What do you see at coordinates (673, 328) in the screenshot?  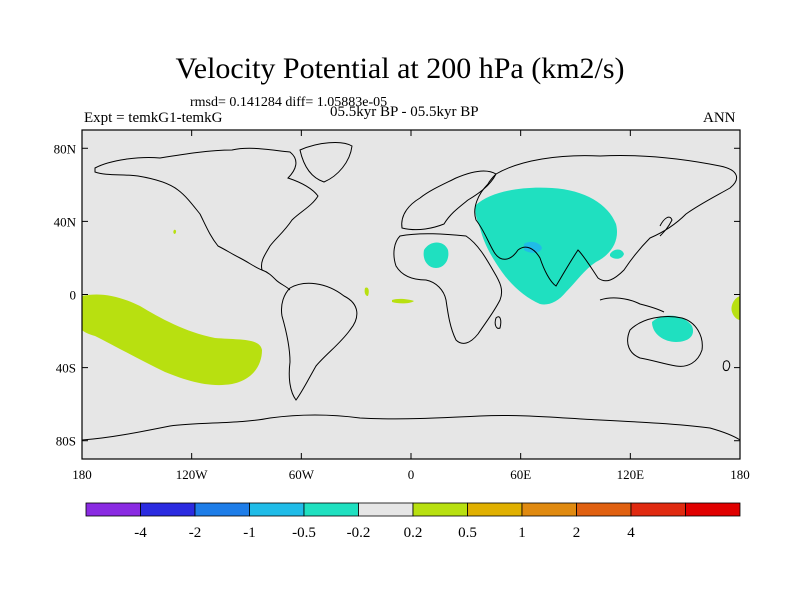 I see `anomaly-region-australia` at bounding box center [673, 328].